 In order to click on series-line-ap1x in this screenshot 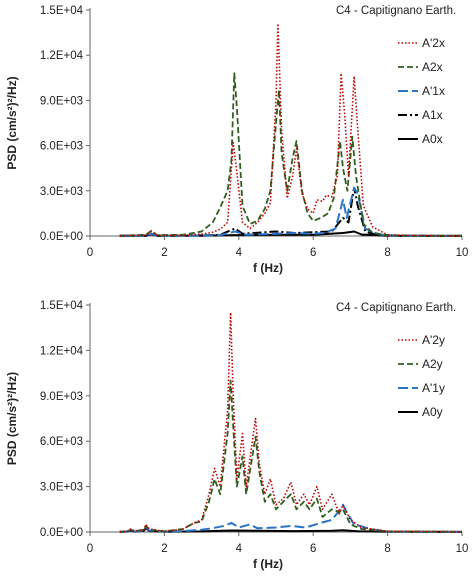, I will do `click(291, 211)`.